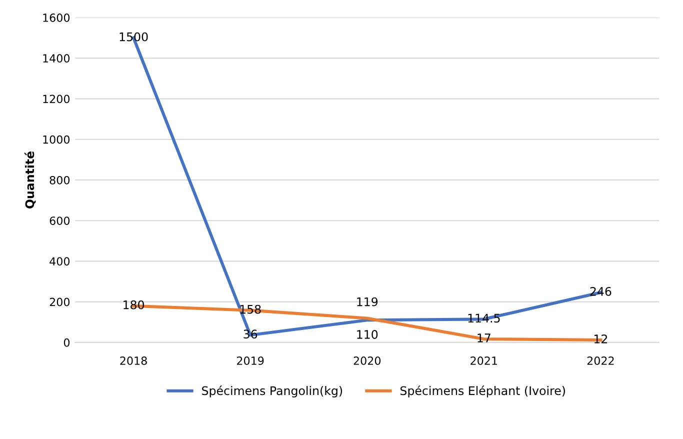  I want to click on data-label: 36, so click(251, 334).